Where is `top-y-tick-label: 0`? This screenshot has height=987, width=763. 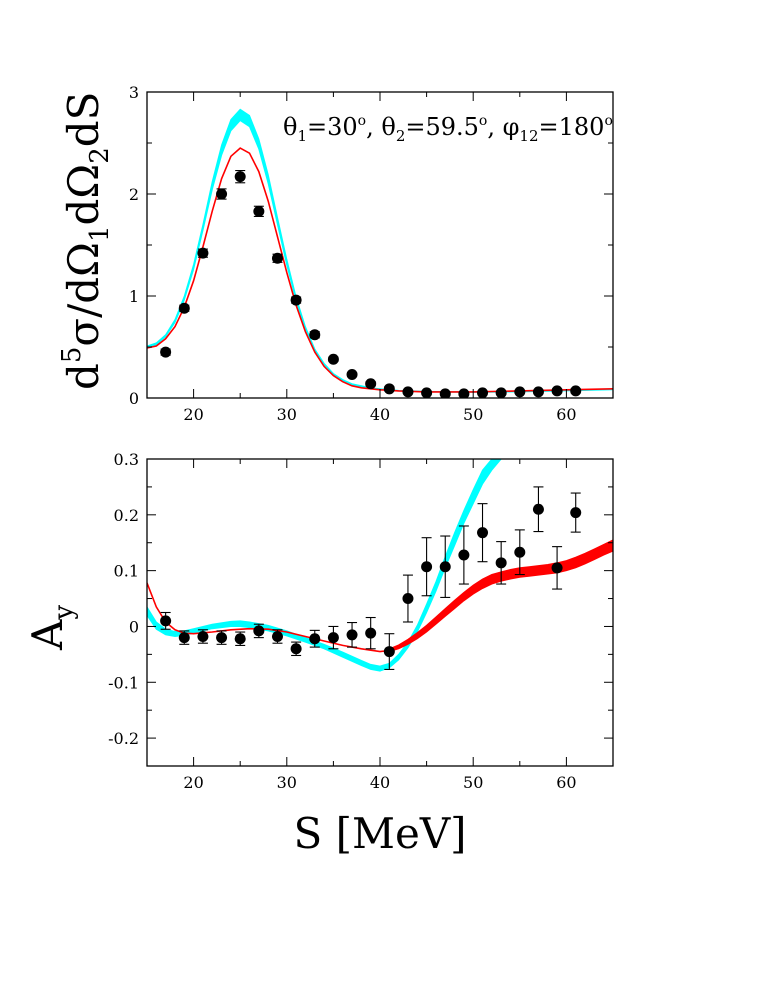 top-y-tick-label: 0 is located at coordinates (134, 398).